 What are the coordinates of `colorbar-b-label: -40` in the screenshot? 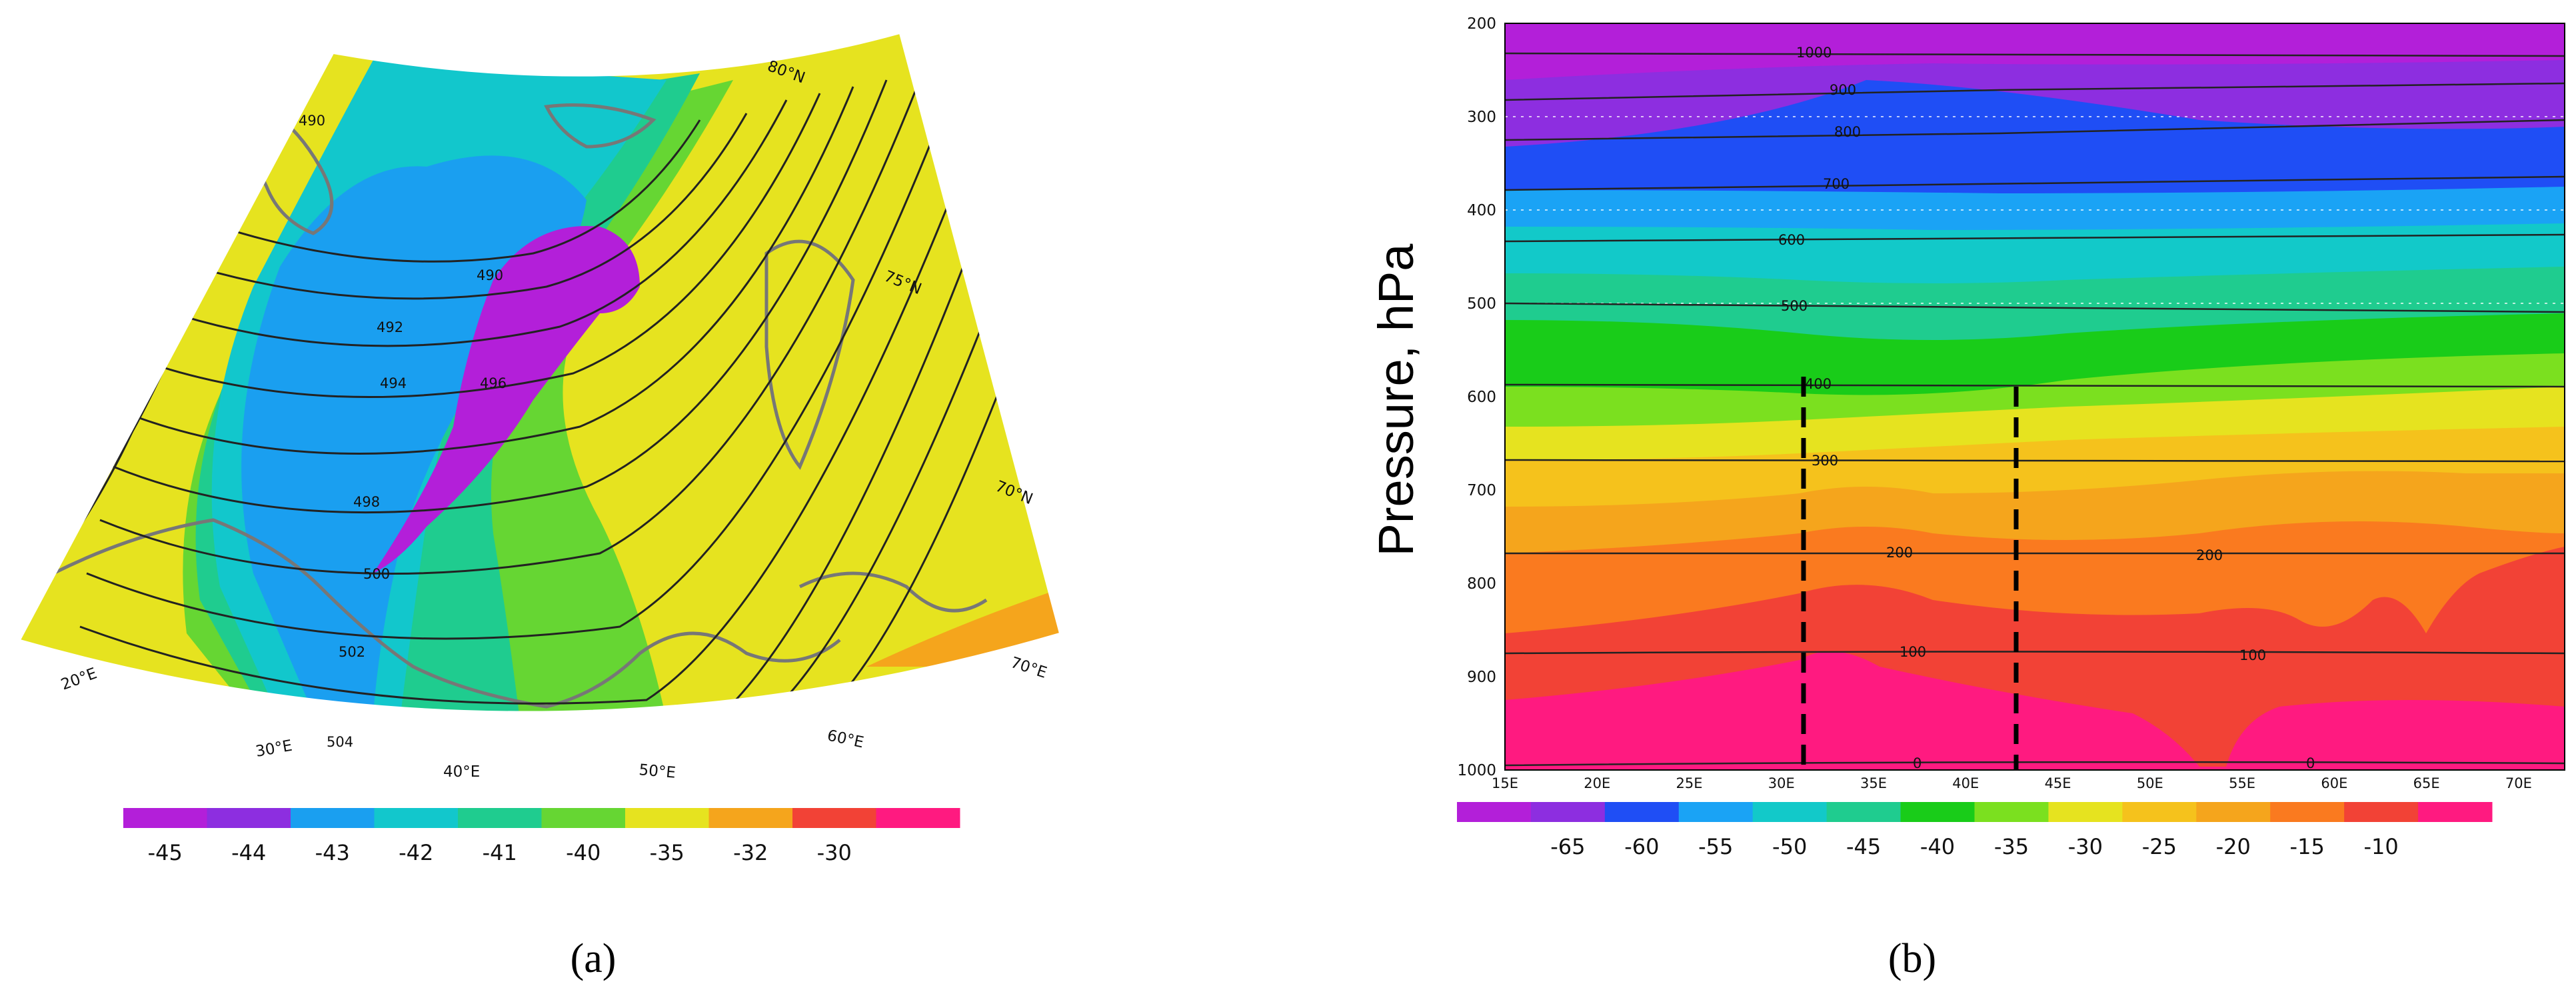 It's located at (1938, 846).